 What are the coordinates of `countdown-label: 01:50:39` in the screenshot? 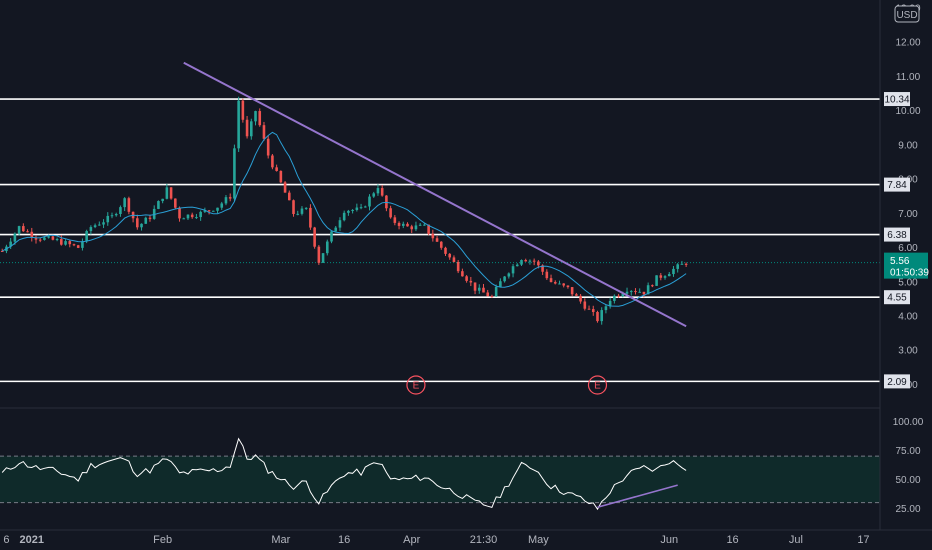 It's located at (909, 273).